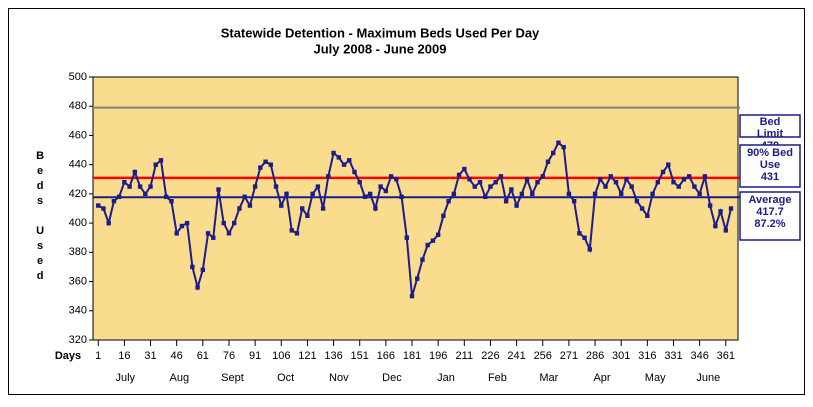 The image size is (813, 407). What do you see at coordinates (339, 378) in the screenshot?
I see `month-label: Nov` at bounding box center [339, 378].